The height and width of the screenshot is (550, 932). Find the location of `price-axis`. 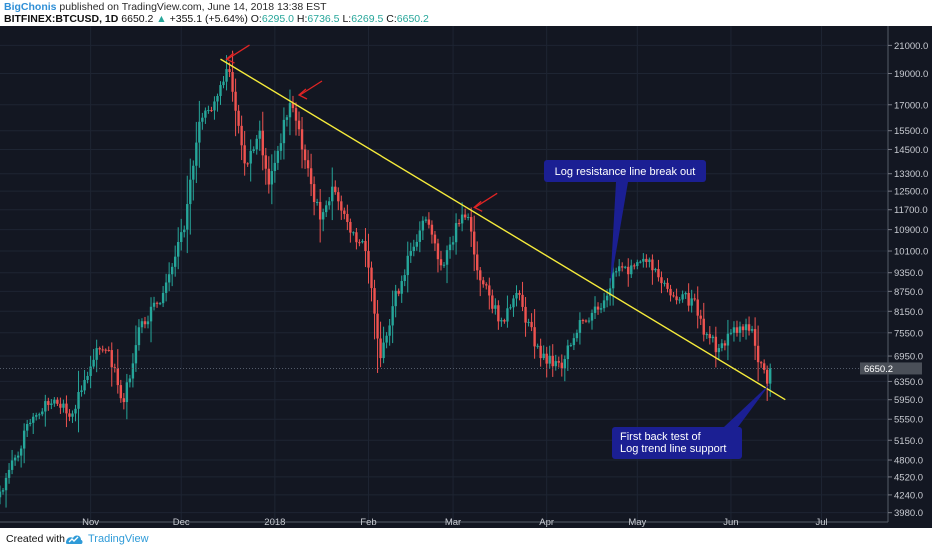

price-axis is located at coordinates (910, 277).